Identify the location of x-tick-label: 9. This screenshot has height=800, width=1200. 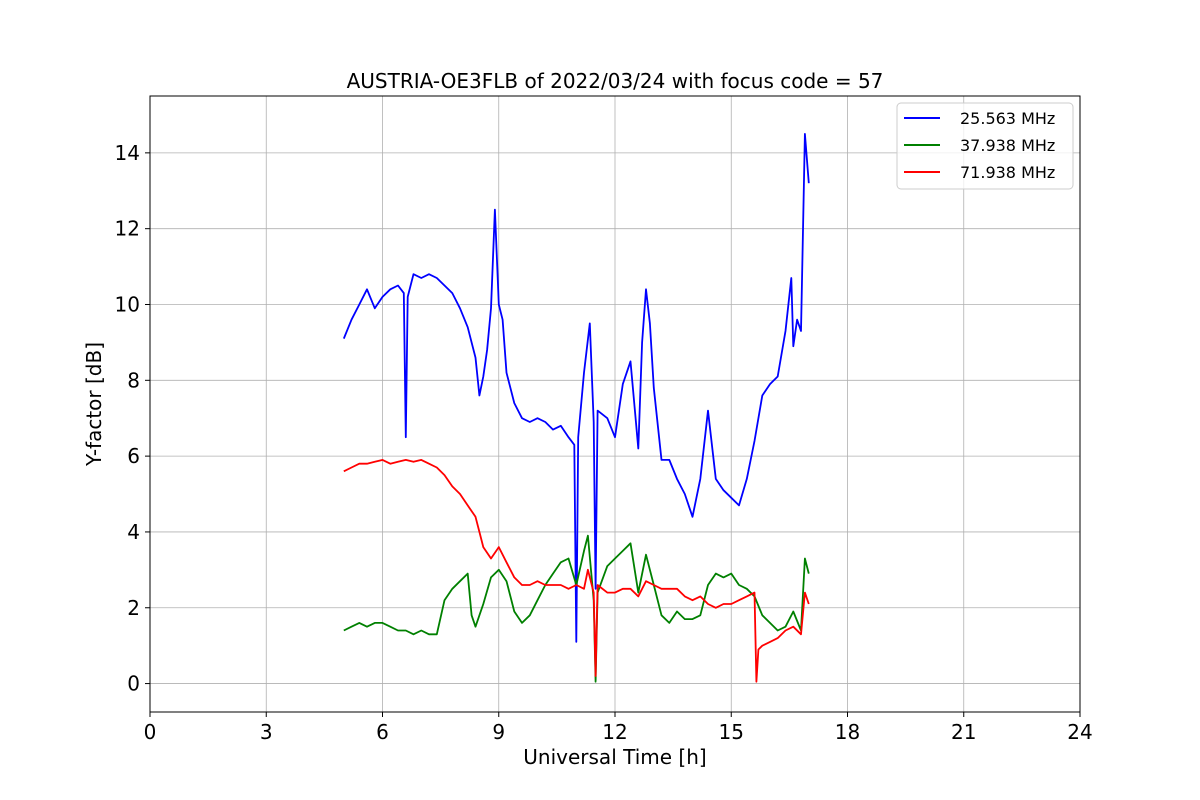
(498, 732).